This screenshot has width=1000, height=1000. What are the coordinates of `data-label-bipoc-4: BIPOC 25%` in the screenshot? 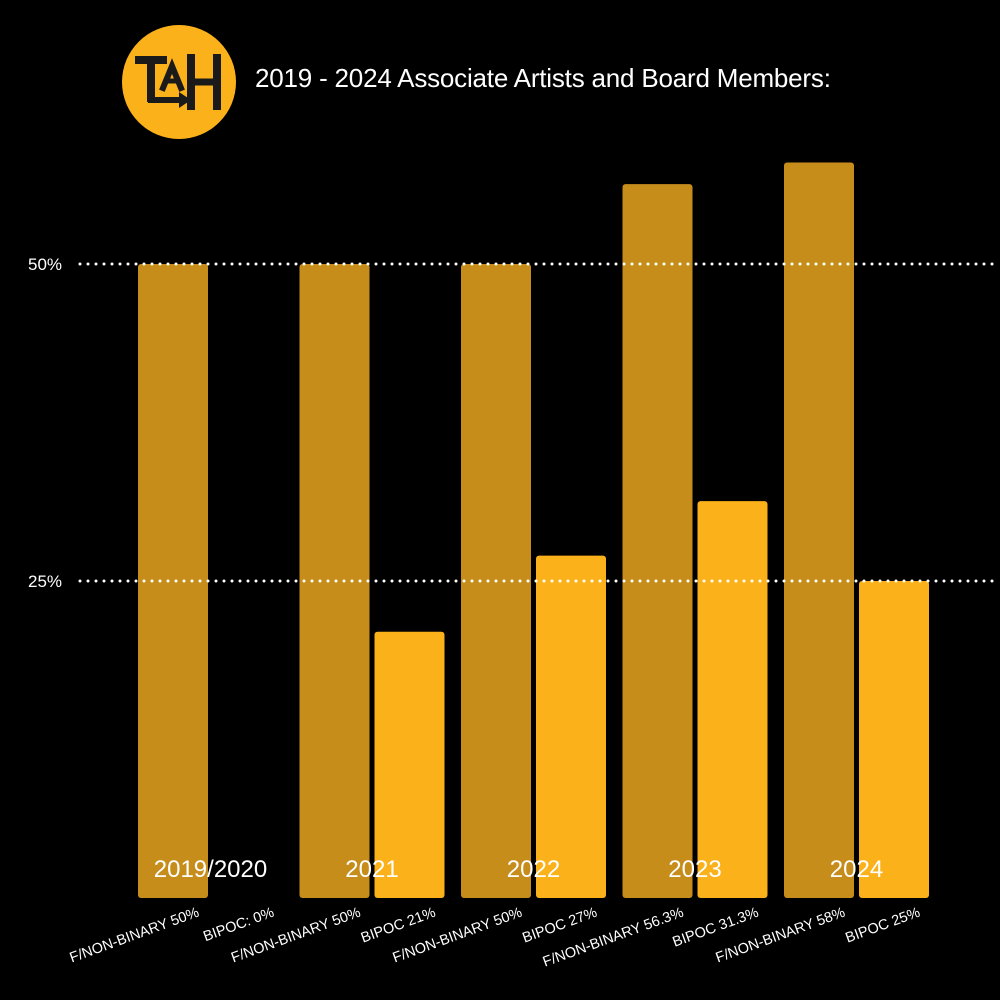 It's located at (882, 926).